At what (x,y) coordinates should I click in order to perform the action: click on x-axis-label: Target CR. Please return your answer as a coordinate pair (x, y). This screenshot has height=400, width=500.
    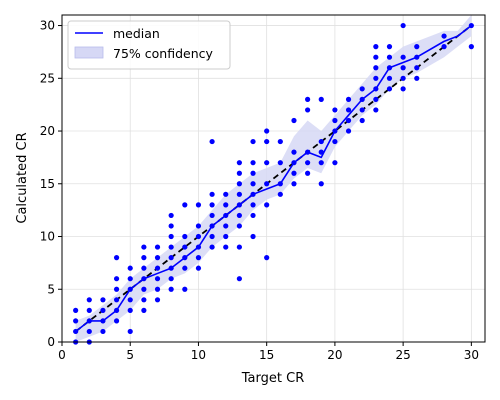
    Looking at the image, I should click on (272, 378).